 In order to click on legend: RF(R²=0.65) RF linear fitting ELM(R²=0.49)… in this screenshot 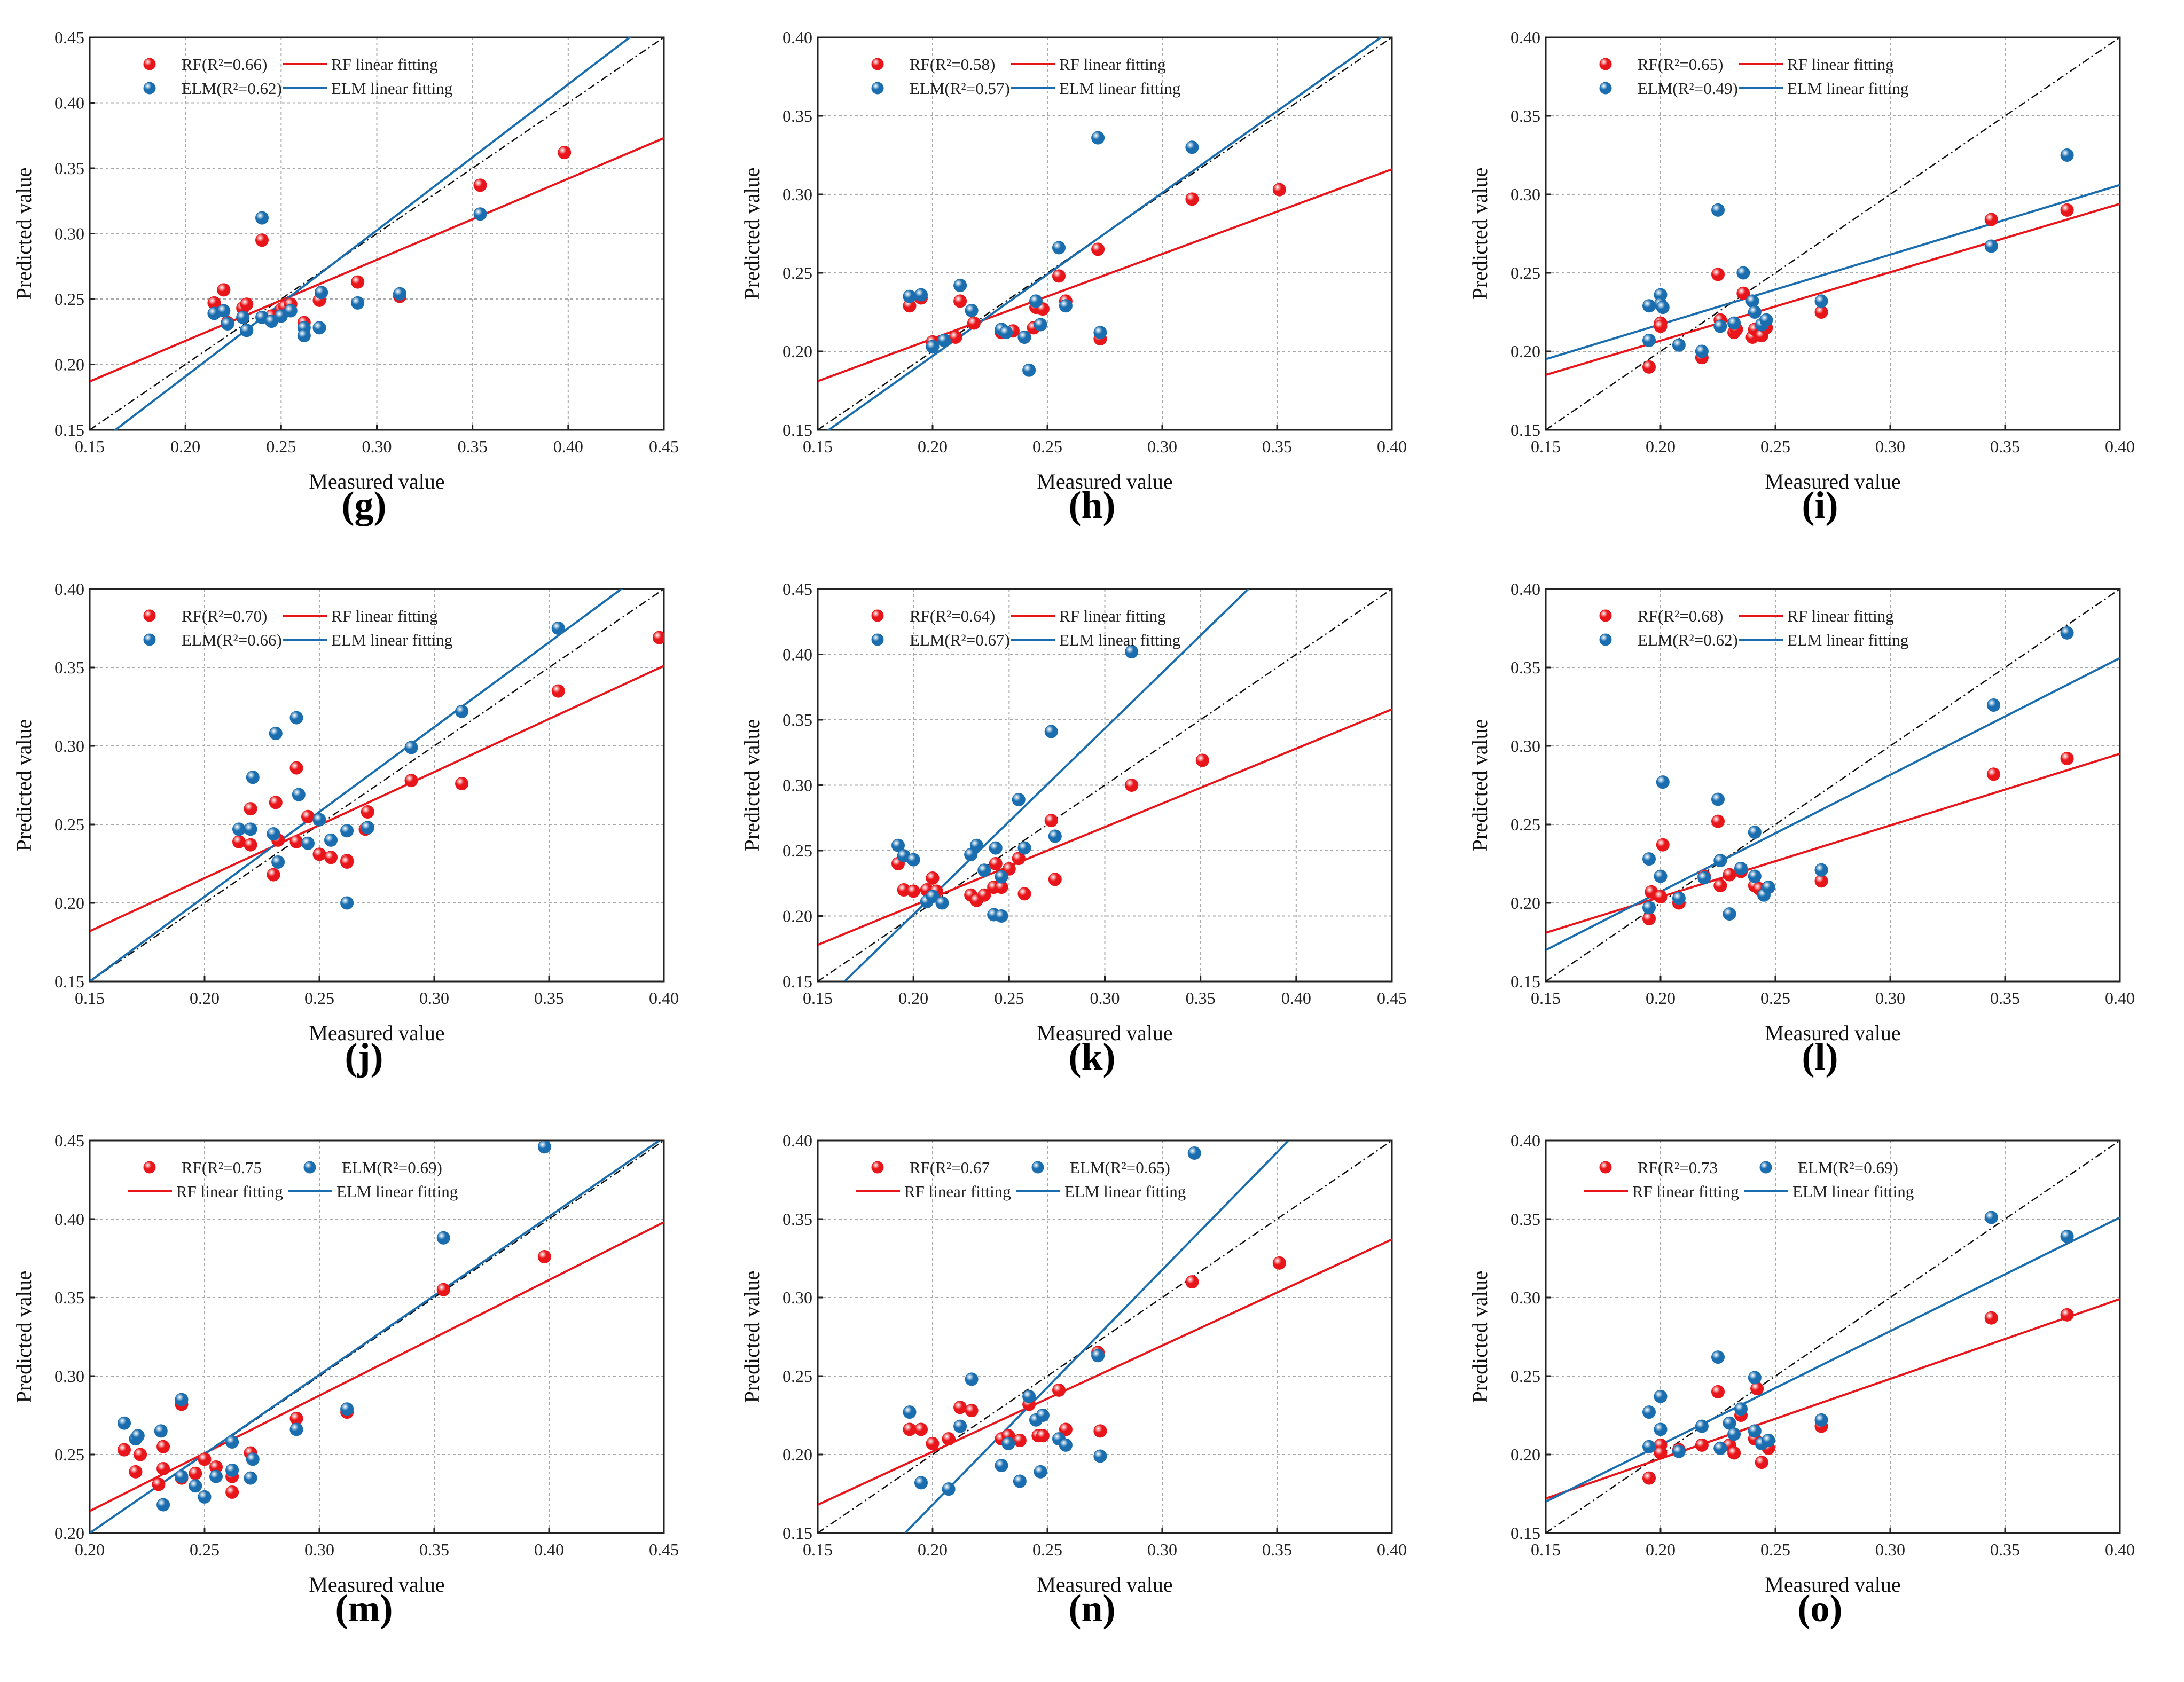, I will do `click(1753, 76)`.